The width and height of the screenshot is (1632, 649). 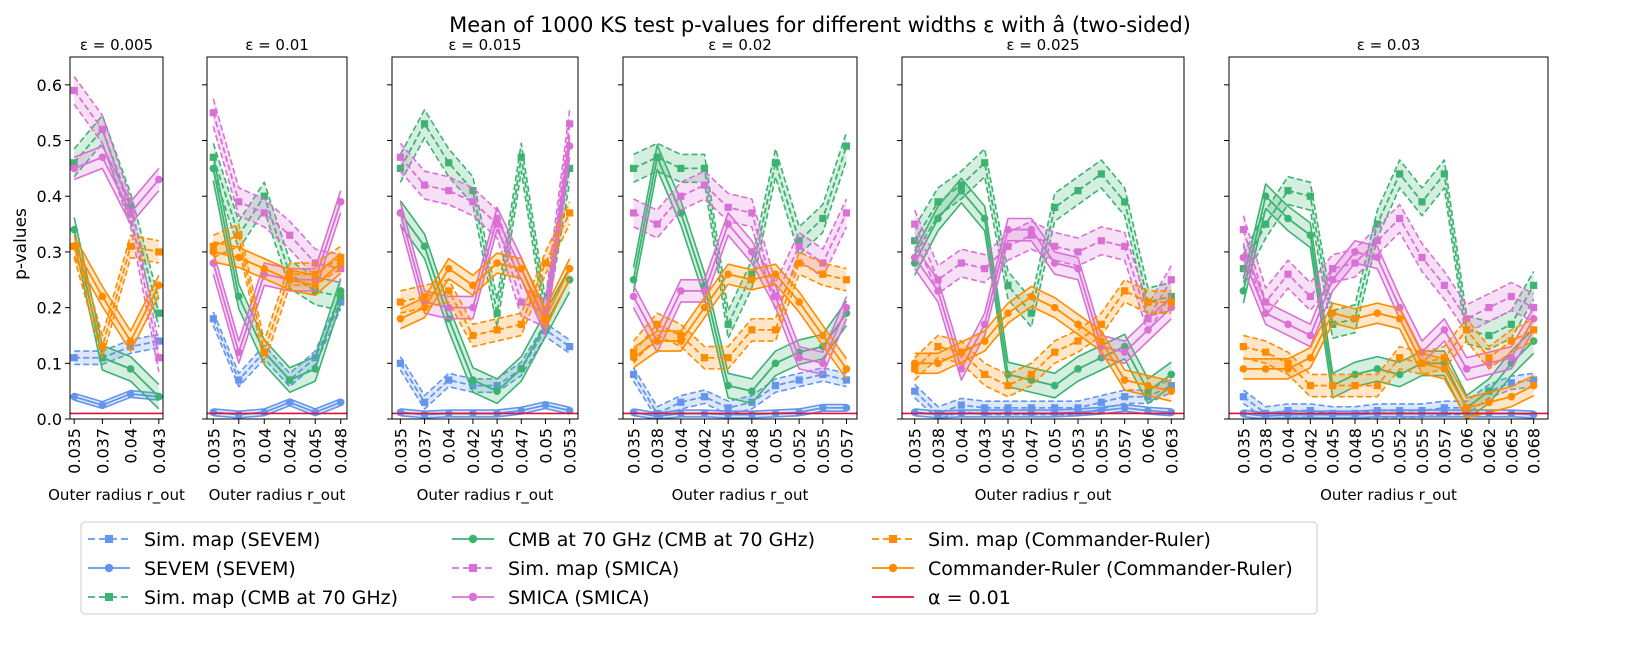 I want to click on y-tick-label: 0.0, so click(x=49, y=419).